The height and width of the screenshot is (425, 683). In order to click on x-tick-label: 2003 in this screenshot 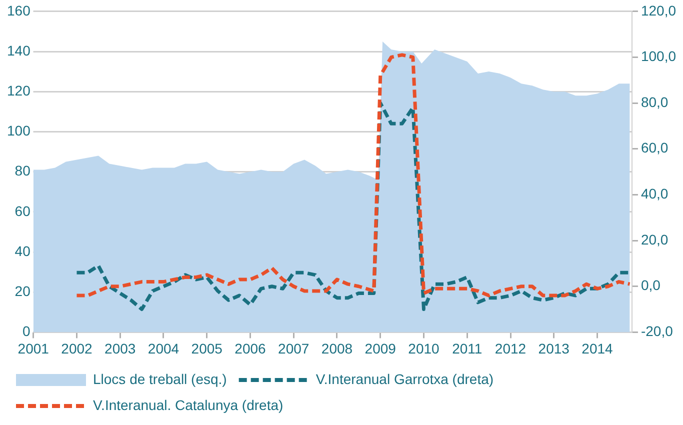, I will do `click(120, 348)`.